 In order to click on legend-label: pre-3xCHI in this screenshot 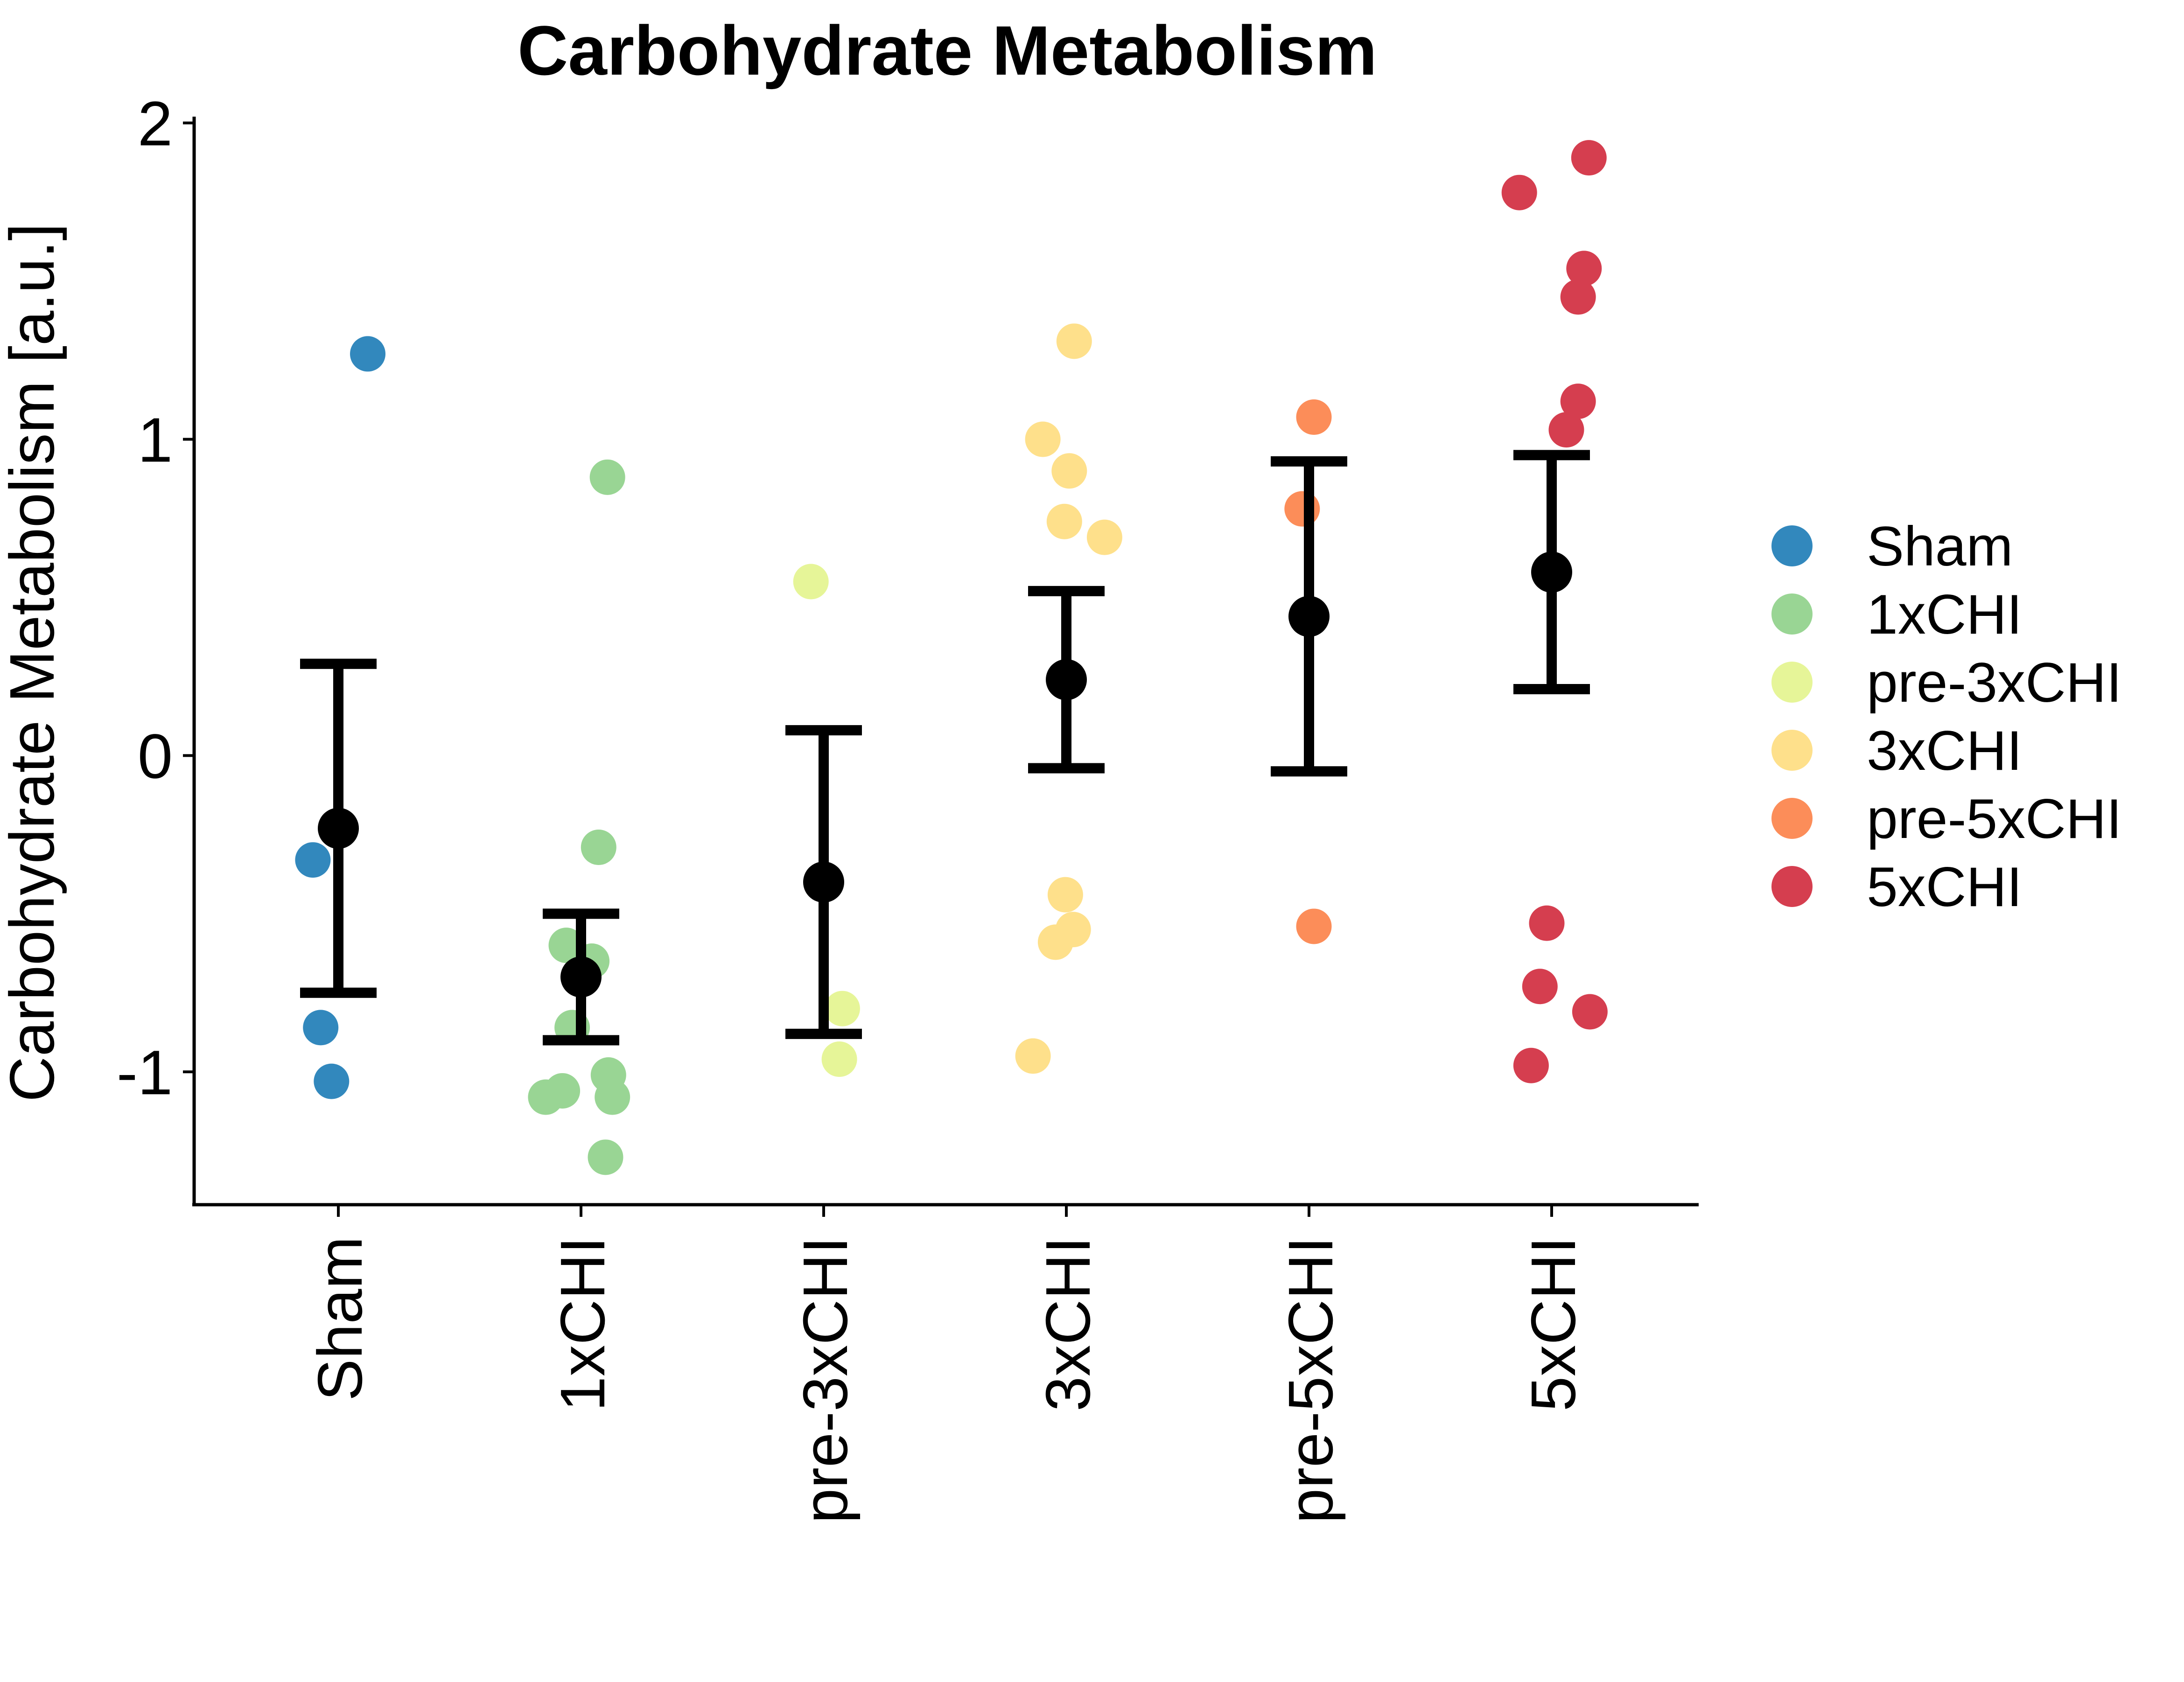, I will do `click(1994, 682)`.